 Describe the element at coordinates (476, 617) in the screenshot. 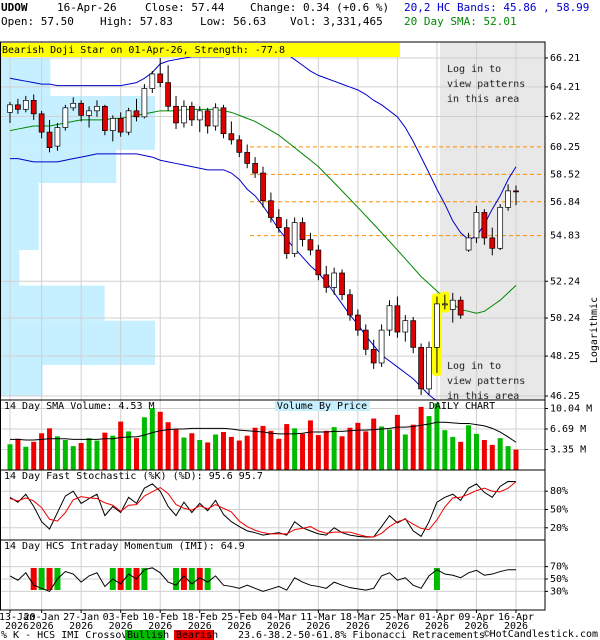

I see `x-tick-label: 09-Apr` at that location.